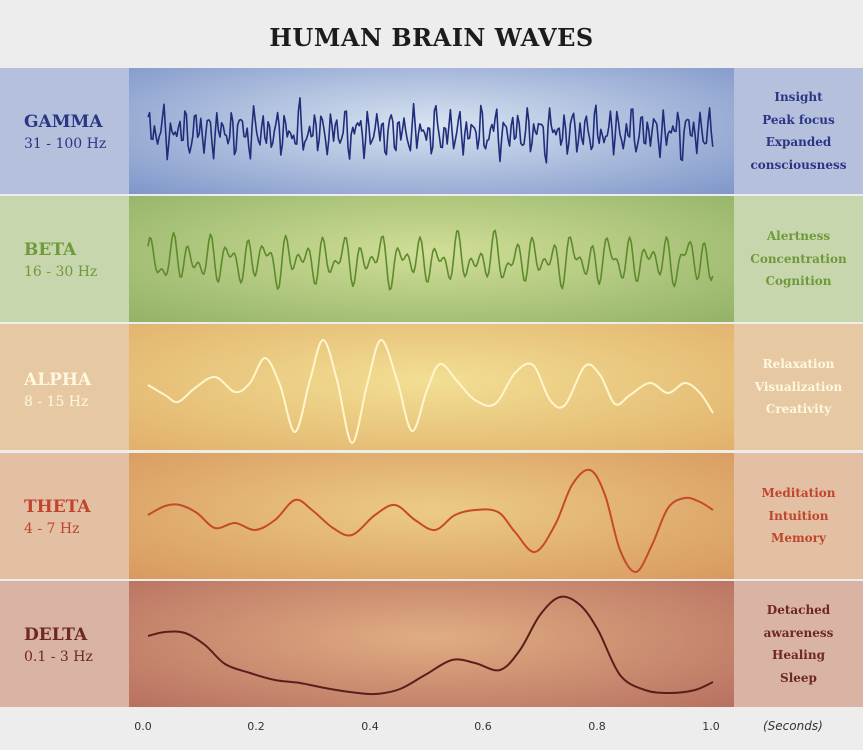  What do you see at coordinates (50, 250) in the screenshot?
I see `band-name: BETA` at bounding box center [50, 250].